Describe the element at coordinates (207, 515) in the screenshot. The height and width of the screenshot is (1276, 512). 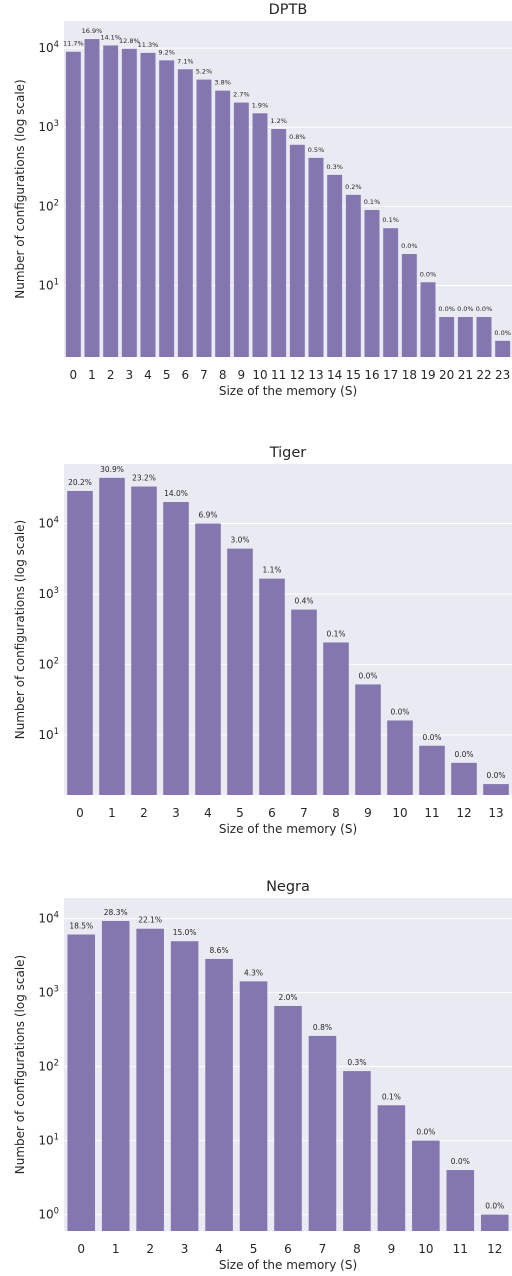
I see `bar-value-label: 6.9%` at that location.